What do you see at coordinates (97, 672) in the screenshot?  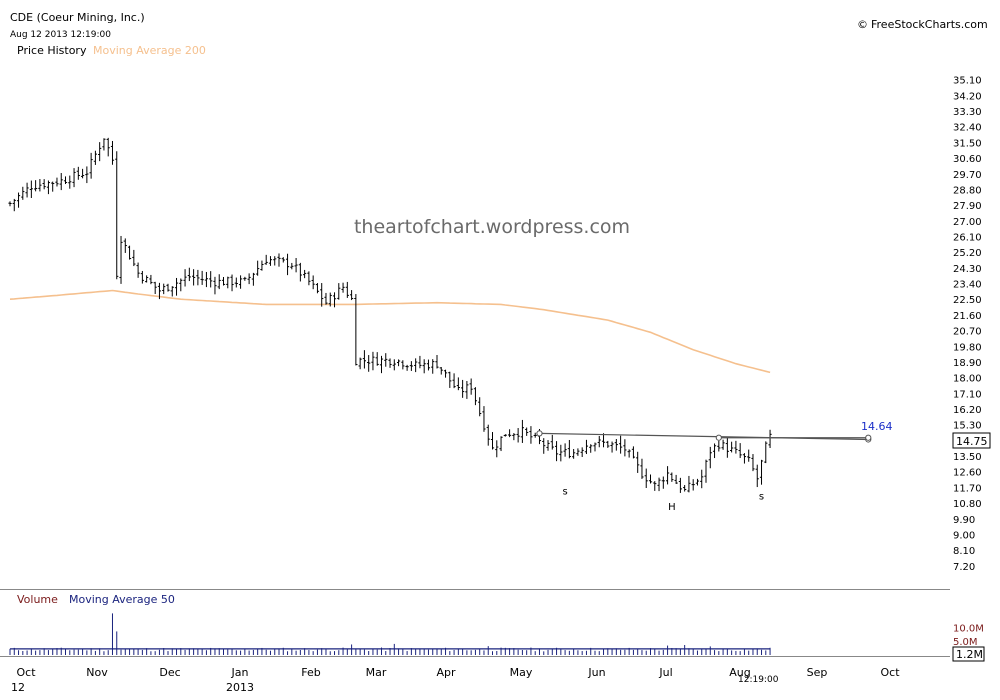 I see `x-tick-label: Nov` at bounding box center [97, 672].